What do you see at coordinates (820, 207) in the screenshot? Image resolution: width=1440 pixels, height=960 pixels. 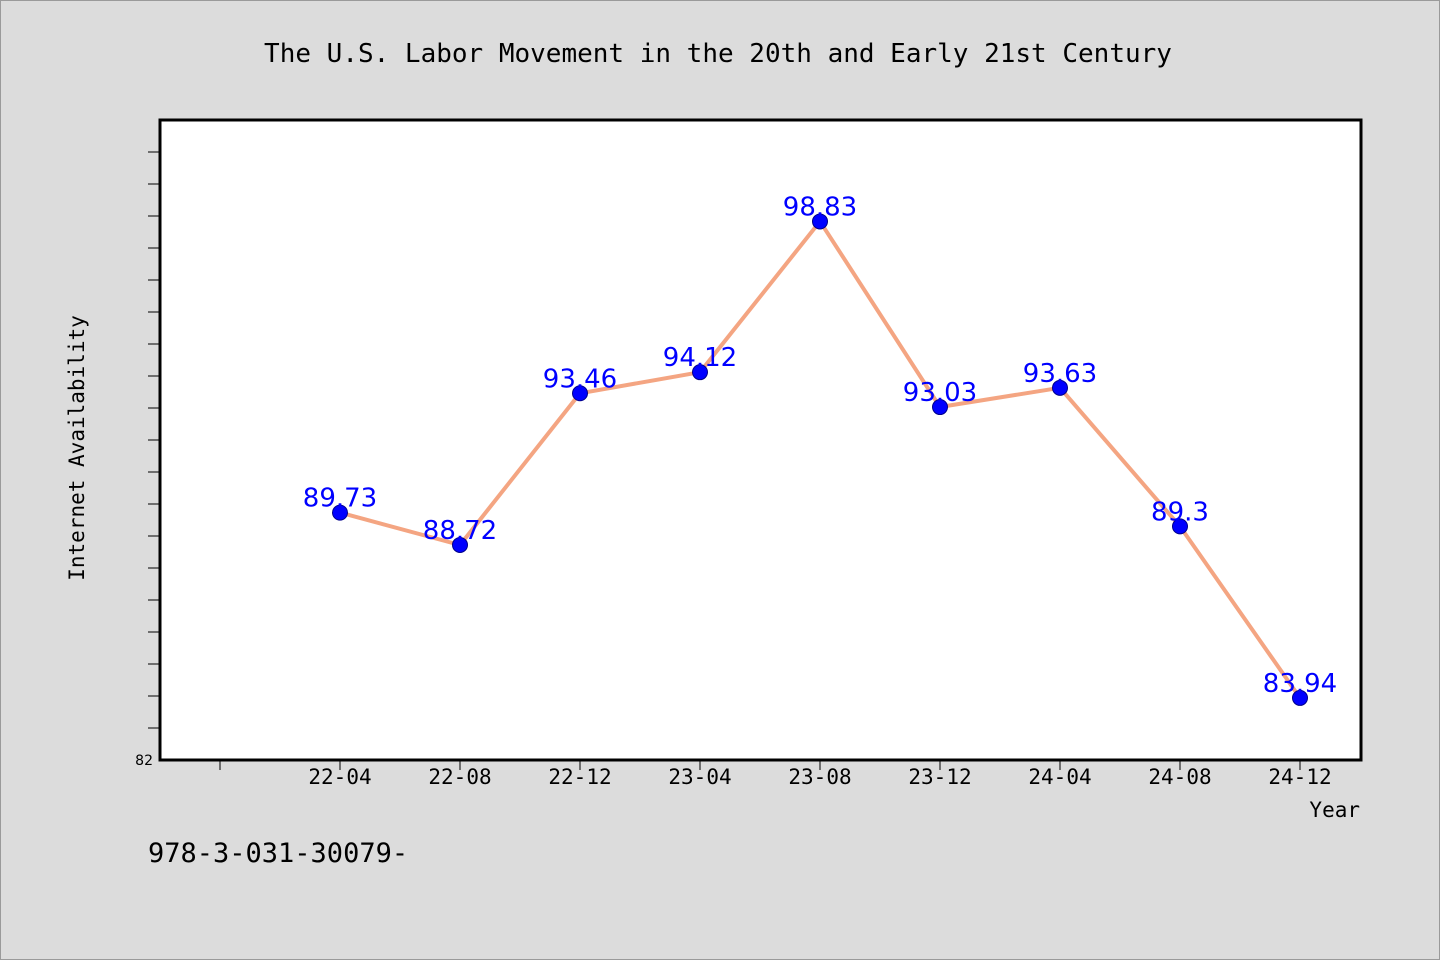 I see `data-label: 98.83` at bounding box center [820, 207].